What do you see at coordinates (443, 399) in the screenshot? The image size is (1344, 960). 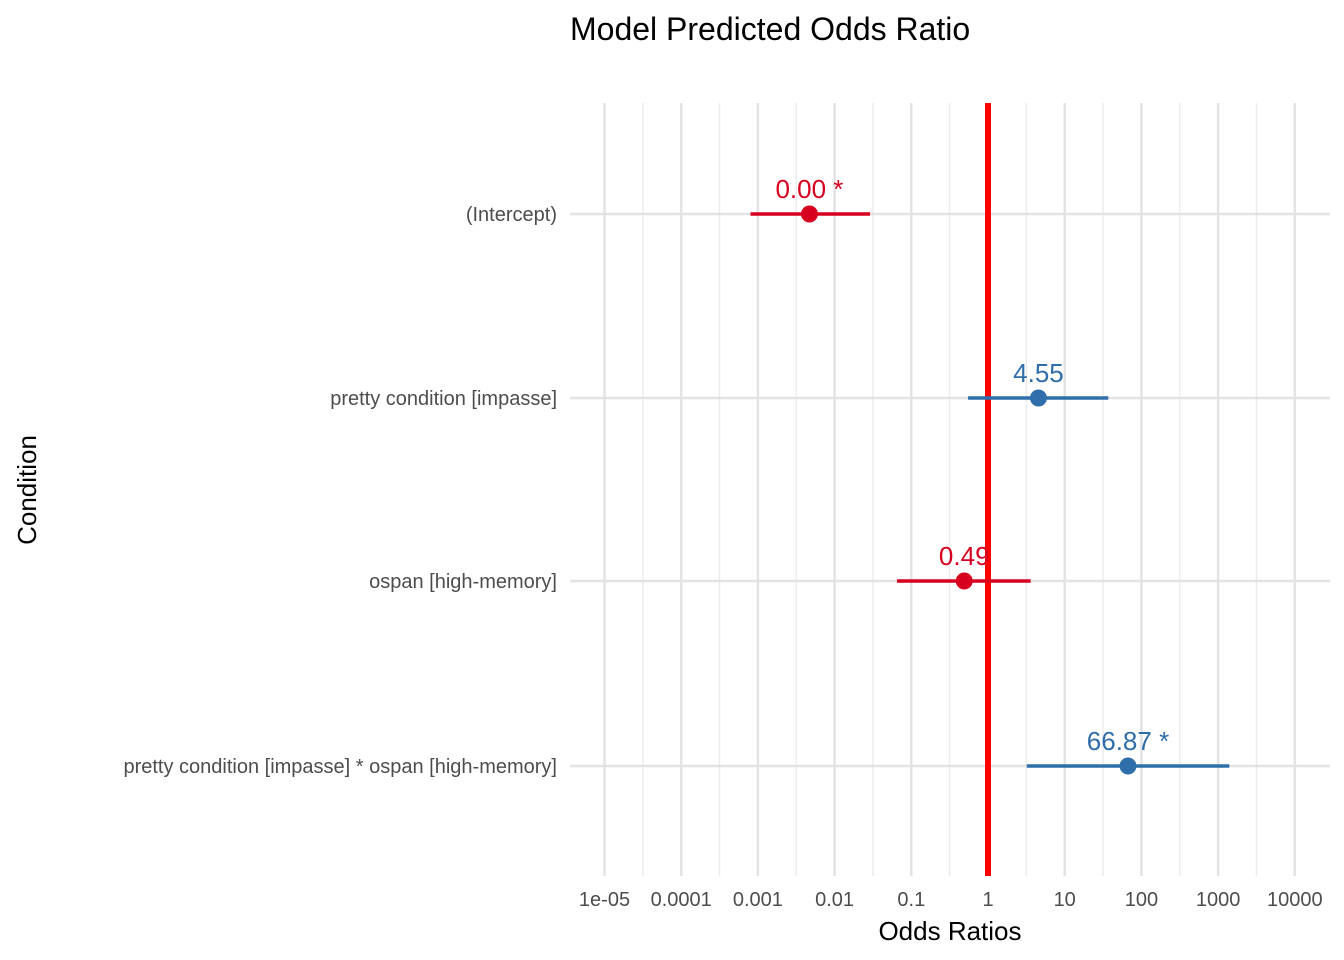 I see `category-label: pretty condition [impasse]` at bounding box center [443, 399].